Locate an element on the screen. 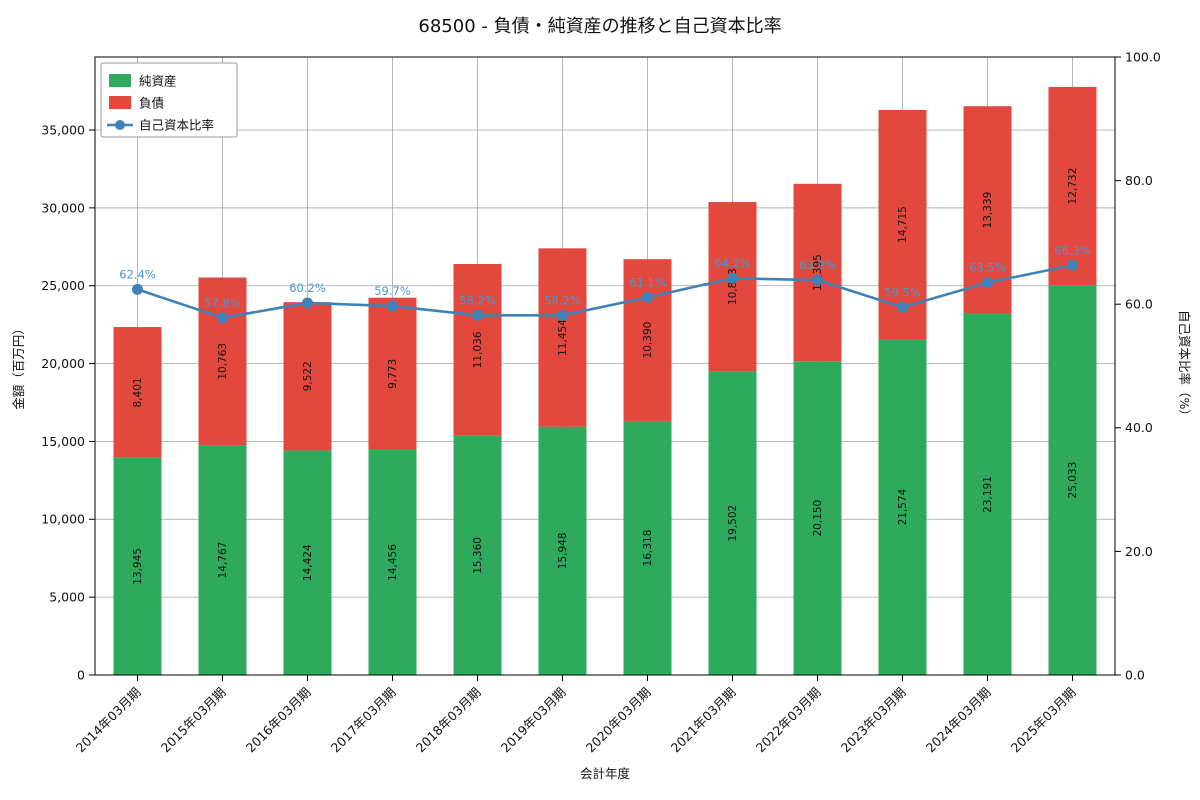 The width and height of the screenshot is (1200, 800). legend-label: 純資産 is located at coordinates (158, 80).